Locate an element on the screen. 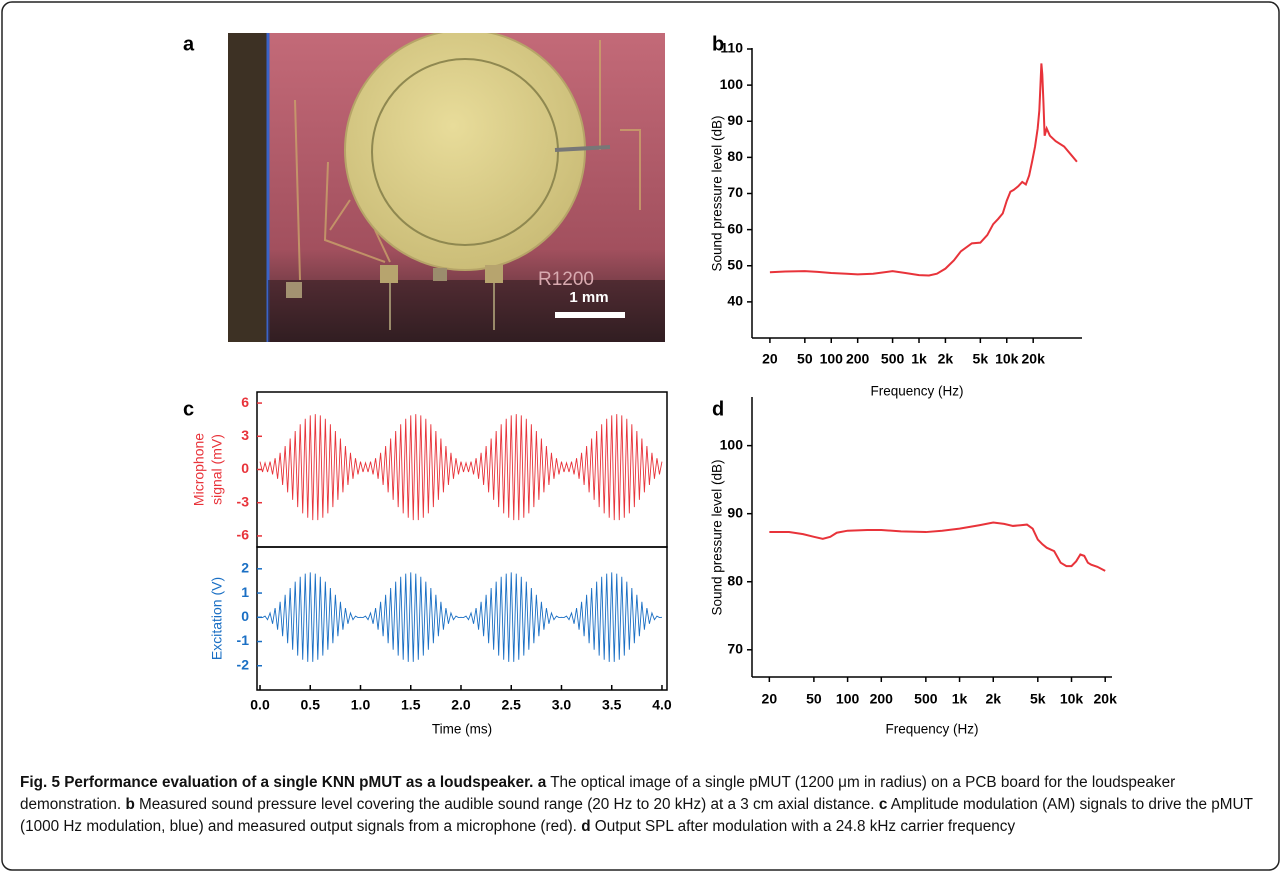 This screenshot has height=873, width=1282. panel-label: d is located at coordinates (718, 409).